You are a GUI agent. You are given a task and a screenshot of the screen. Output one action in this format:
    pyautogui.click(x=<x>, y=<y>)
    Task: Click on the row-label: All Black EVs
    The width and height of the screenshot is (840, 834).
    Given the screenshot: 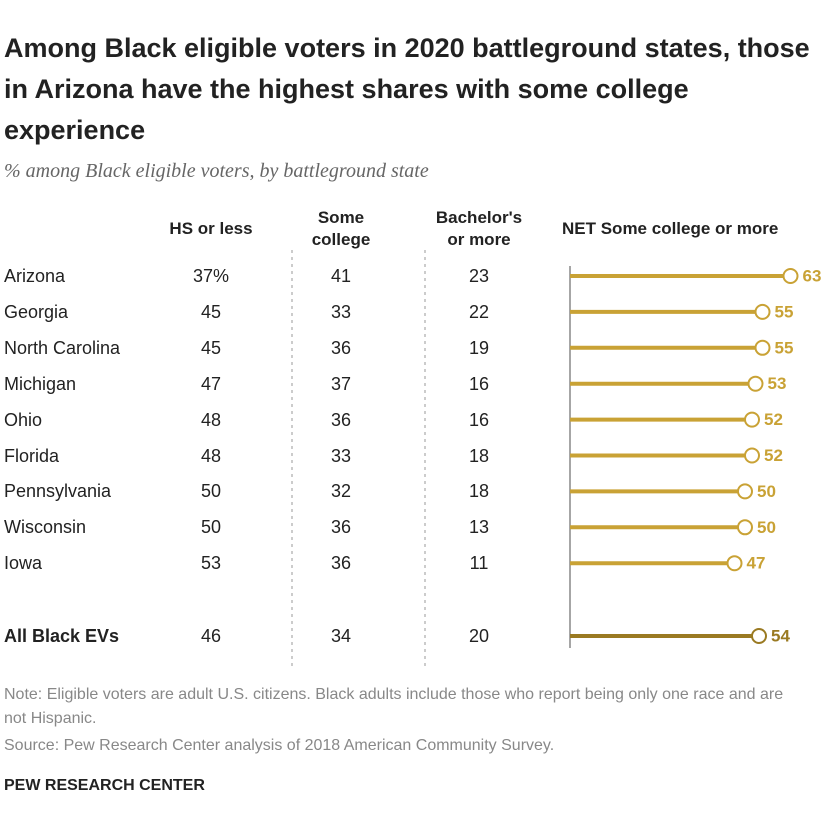 What is the action you would take?
    pyautogui.click(x=62, y=636)
    